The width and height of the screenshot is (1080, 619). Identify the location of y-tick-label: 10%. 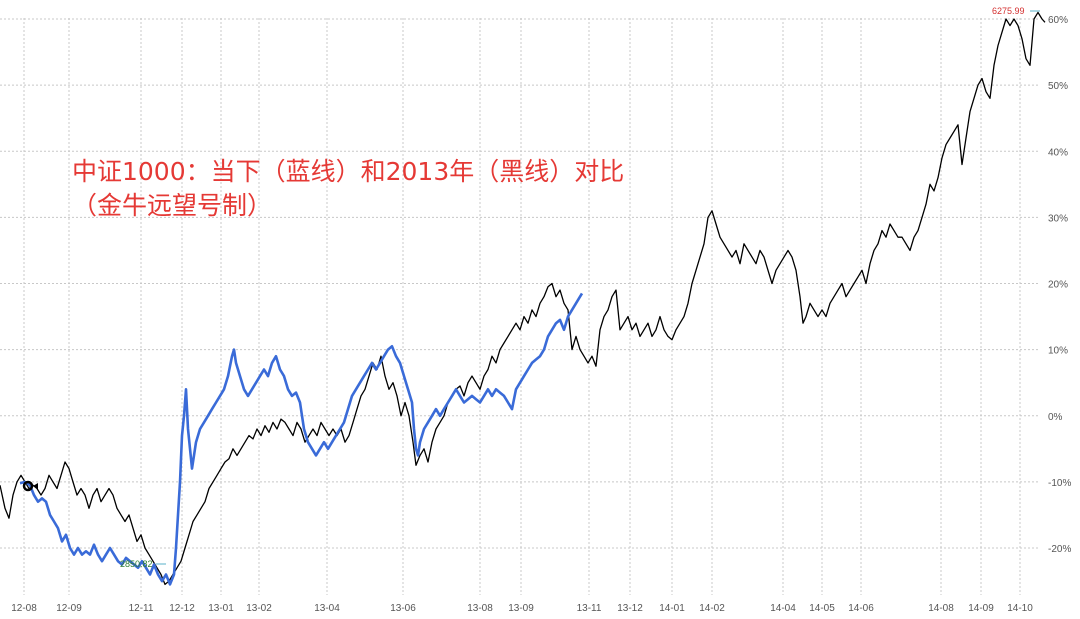
(1058, 351).